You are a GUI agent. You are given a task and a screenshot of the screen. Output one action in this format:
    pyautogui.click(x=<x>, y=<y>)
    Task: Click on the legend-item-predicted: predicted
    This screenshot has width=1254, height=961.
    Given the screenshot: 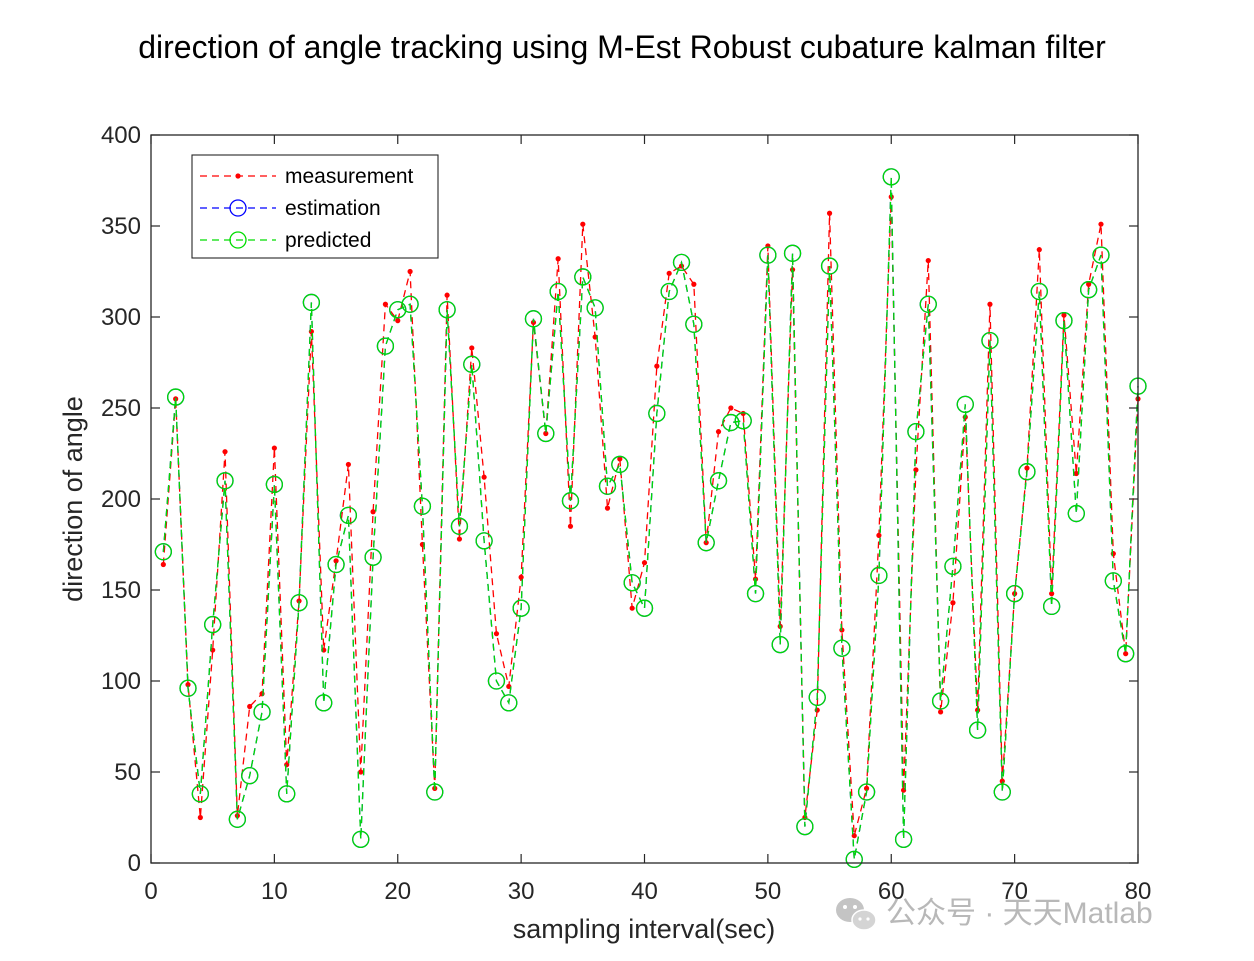 What is the action you would take?
    pyautogui.click(x=285, y=240)
    